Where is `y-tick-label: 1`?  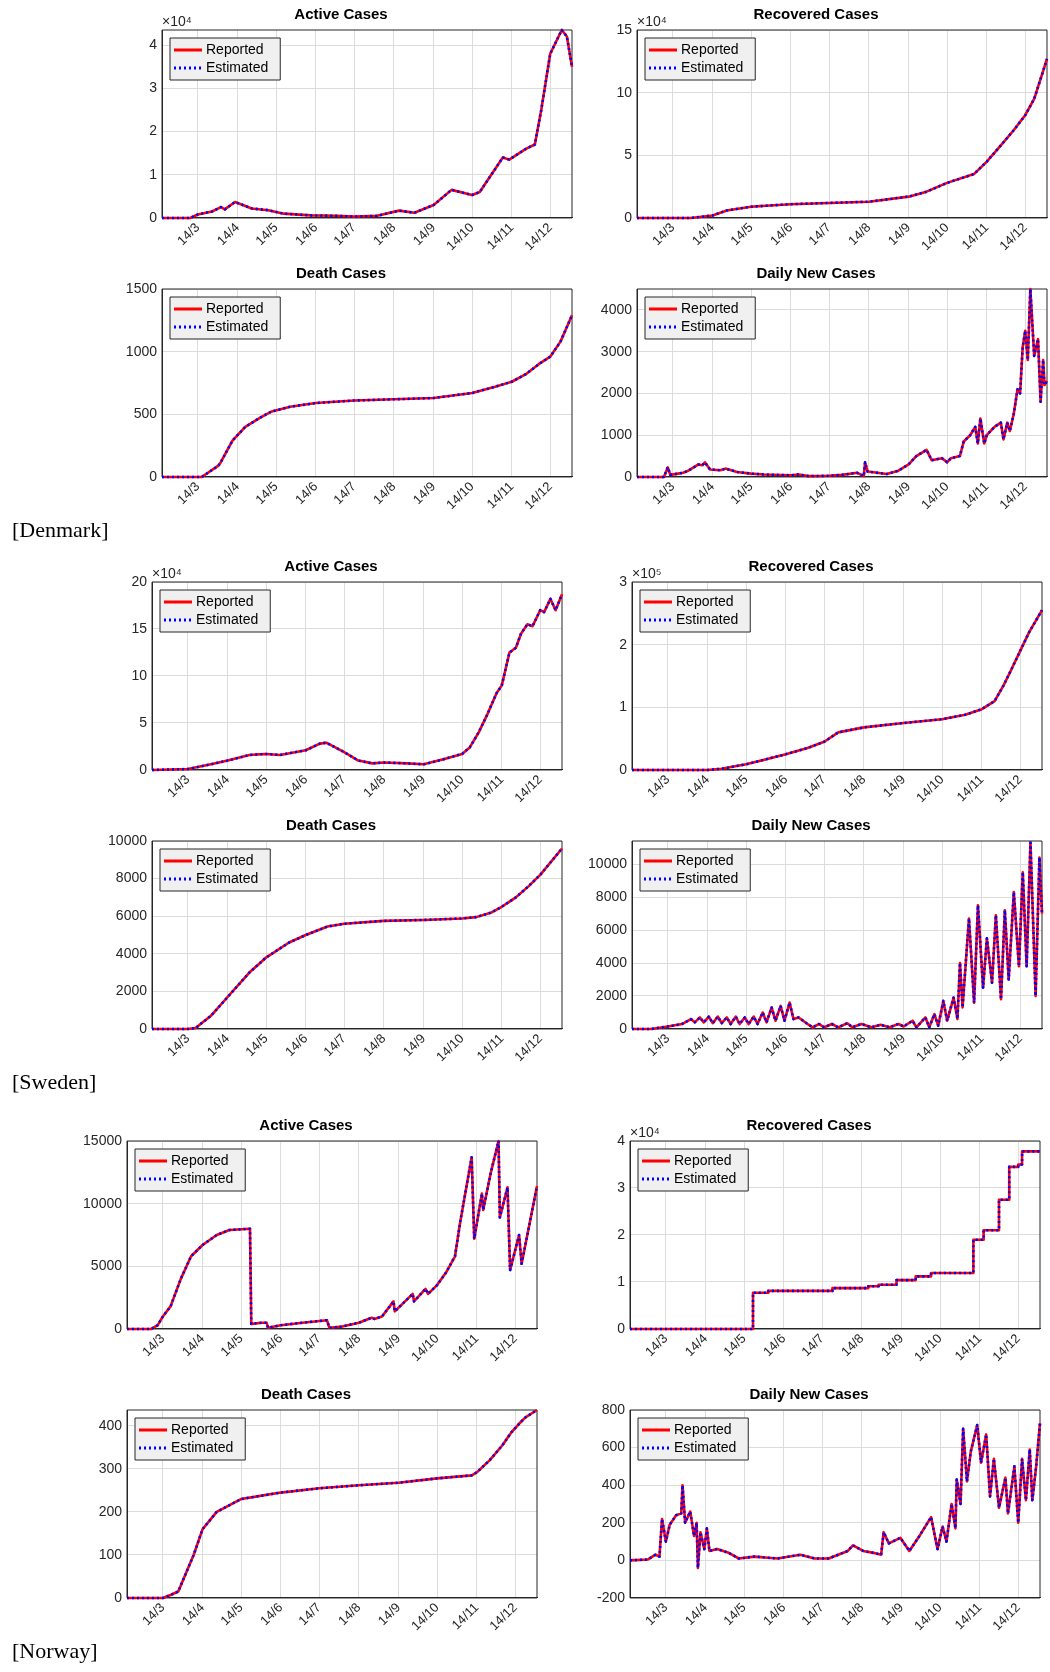 y-tick-label: 1 is located at coordinates (623, 706).